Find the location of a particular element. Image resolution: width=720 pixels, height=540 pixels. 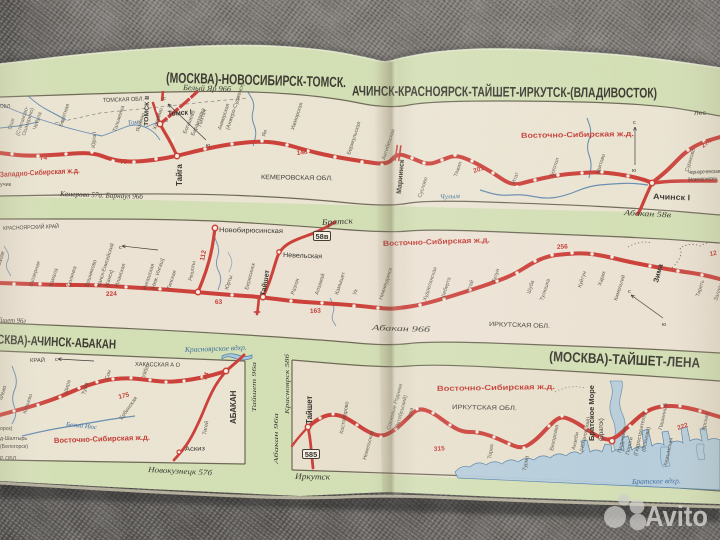

svg-text: Avito is located at coordinates (676, 517).